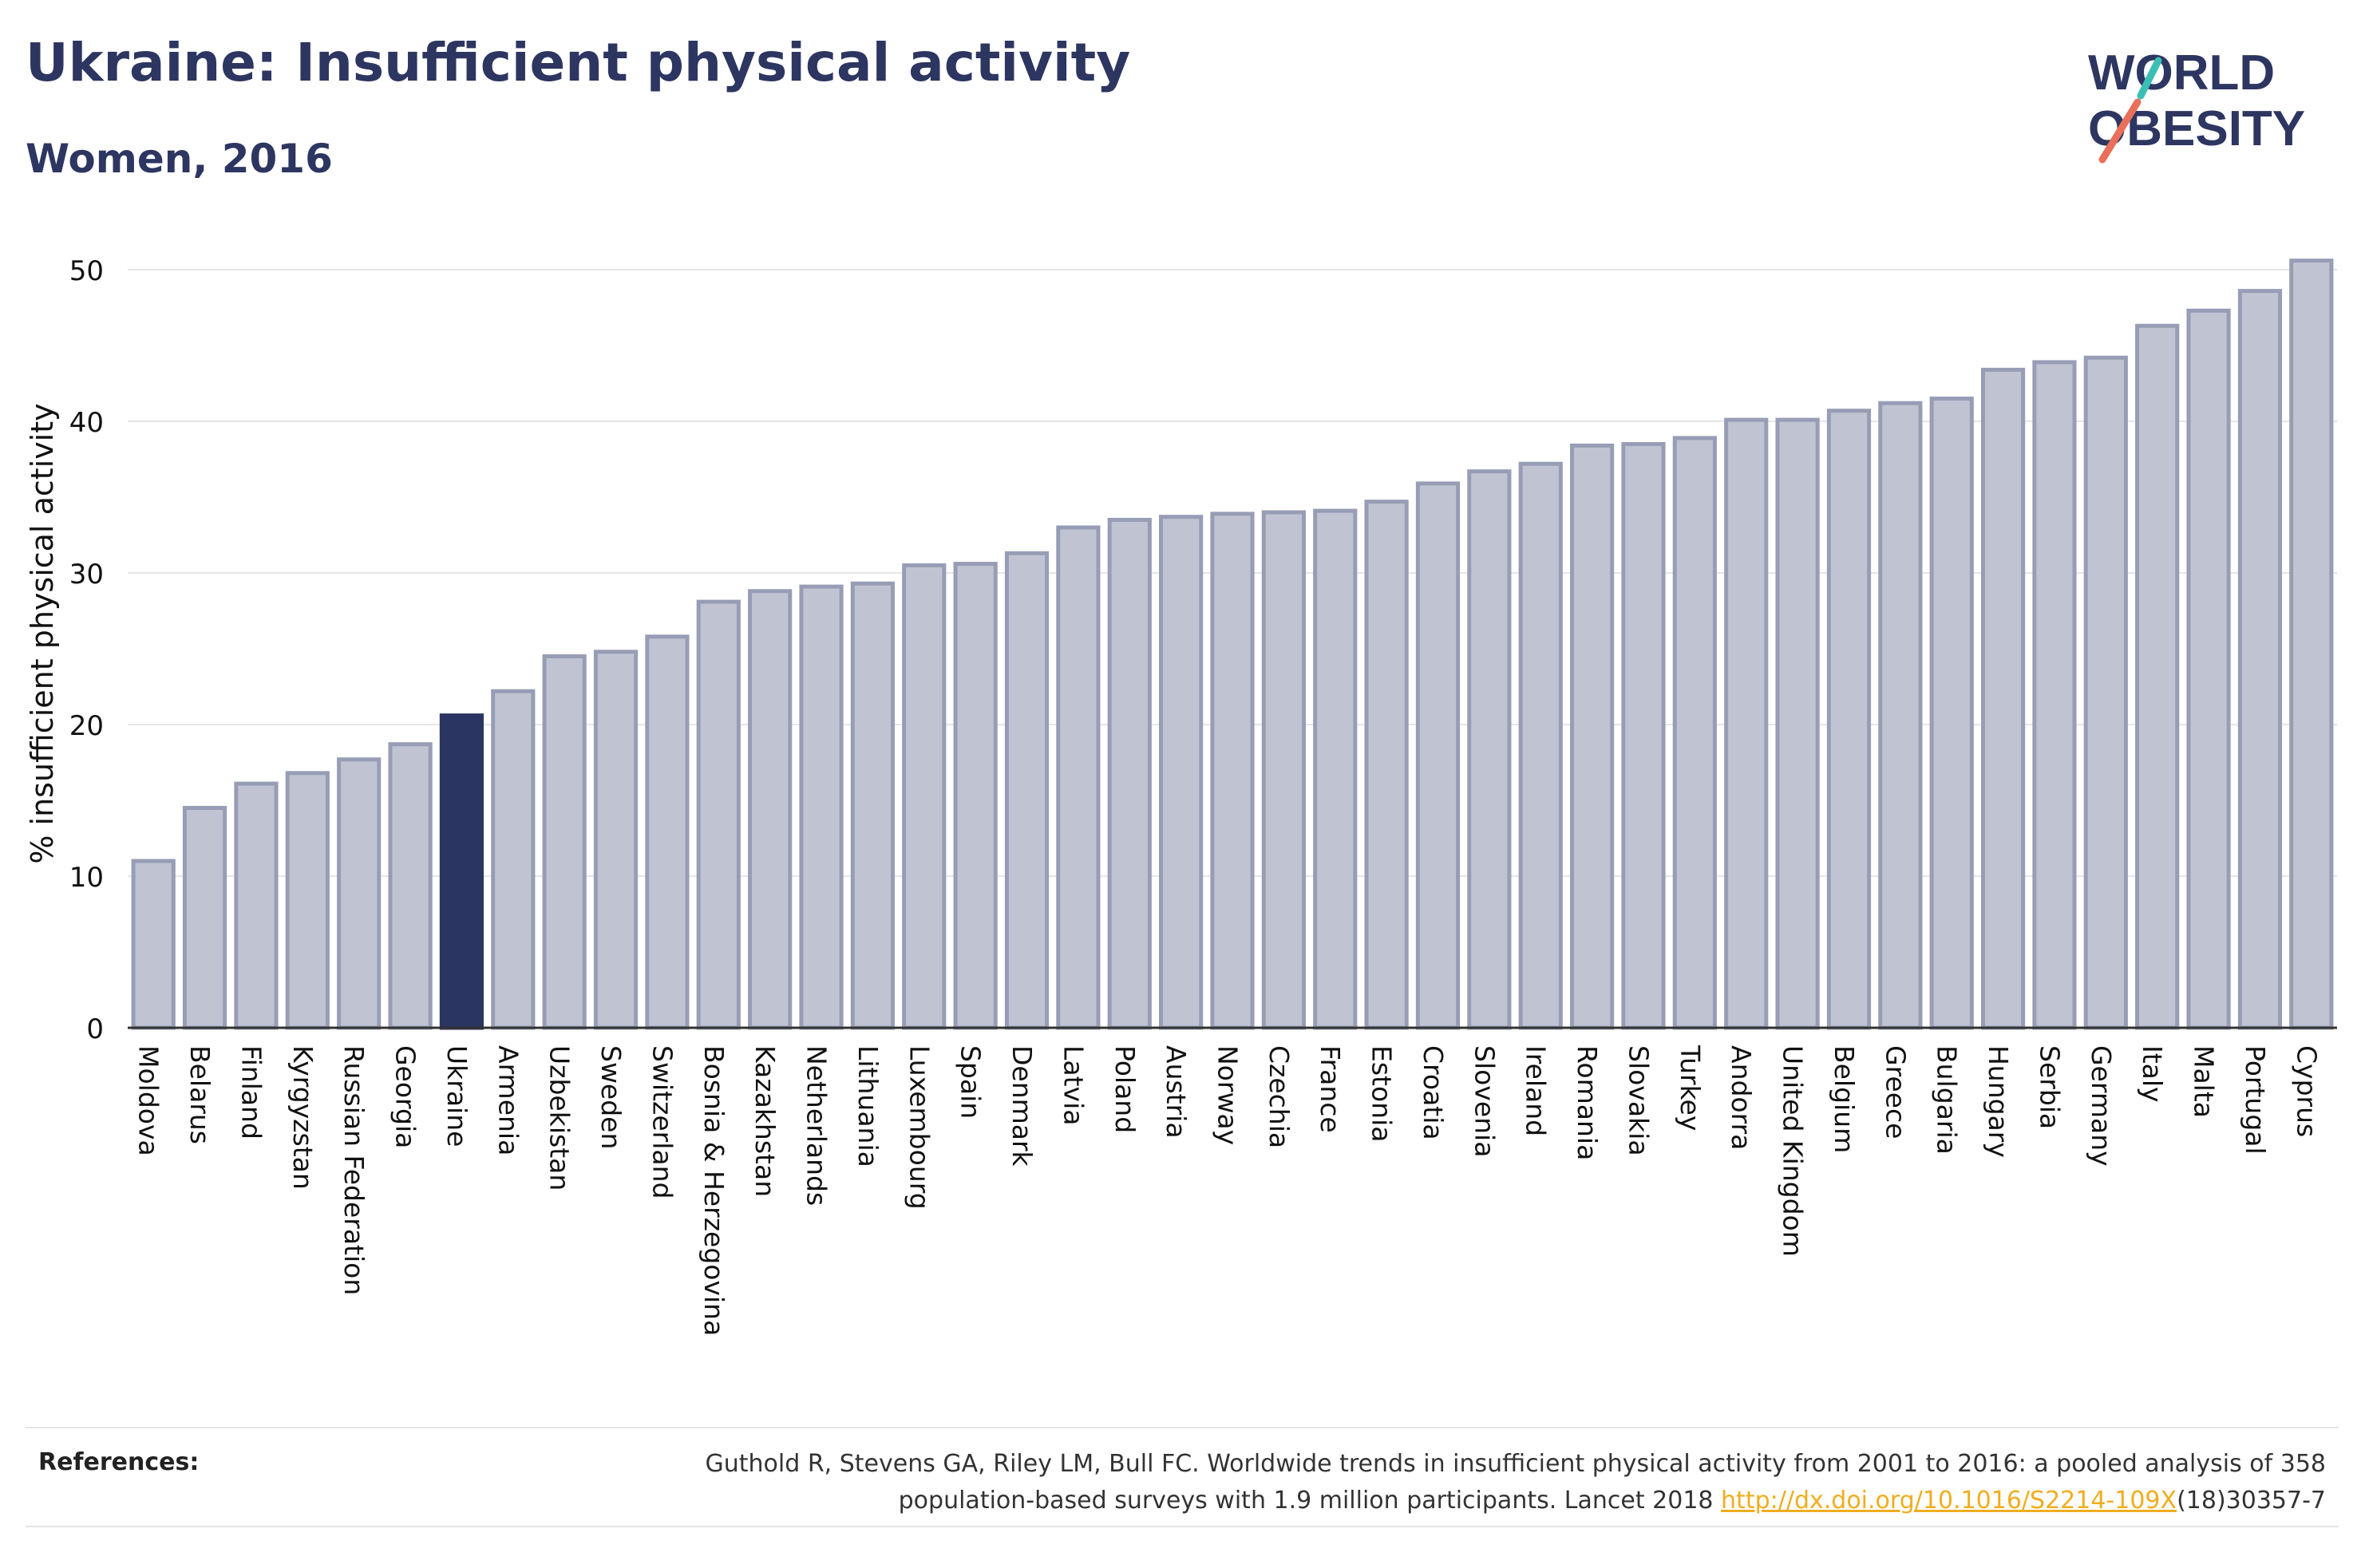  What do you see at coordinates (1587, 1102) in the screenshot?
I see `x-tick-label: Romania` at bounding box center [1587, 1102].